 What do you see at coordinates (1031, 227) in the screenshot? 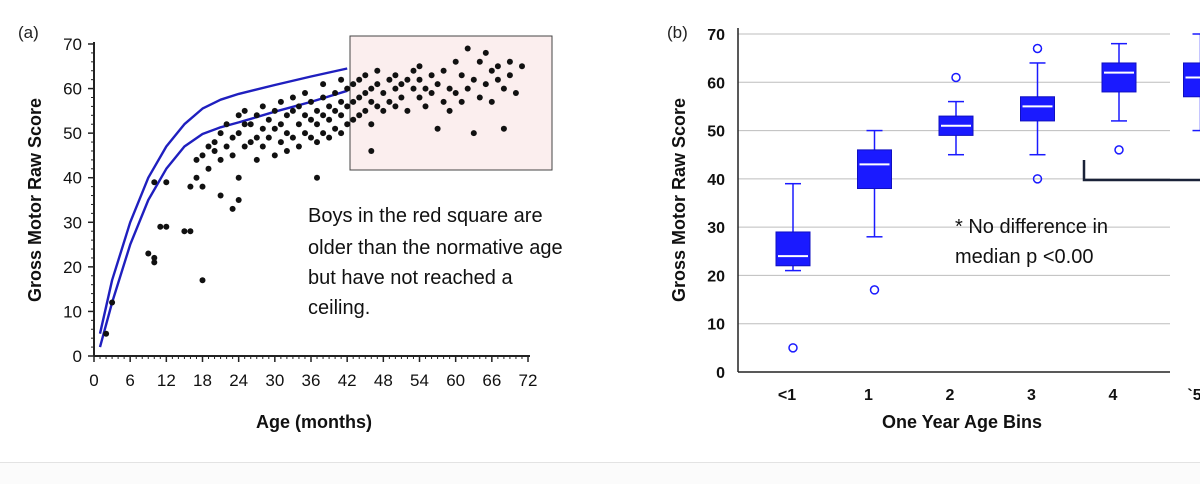
I see `annotation-b-line-1: * No difference in` at bounding box center [1031, 227].